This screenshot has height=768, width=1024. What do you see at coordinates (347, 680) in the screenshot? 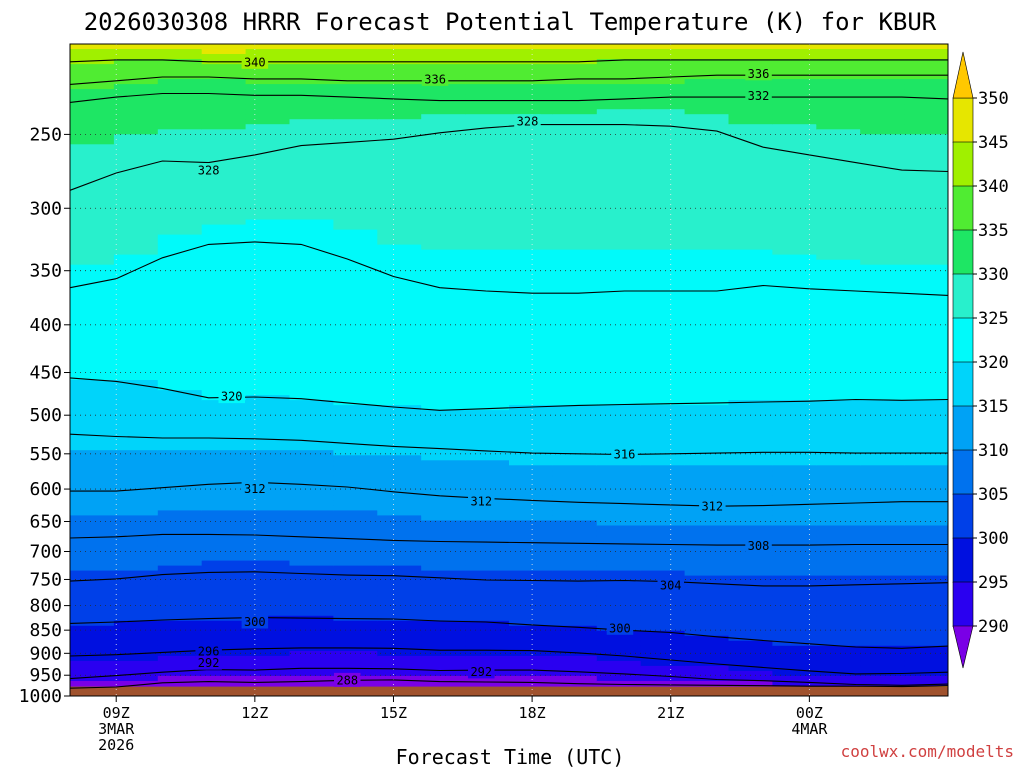
I see `contour-label-text: 288` at bounding box center [347, 680].